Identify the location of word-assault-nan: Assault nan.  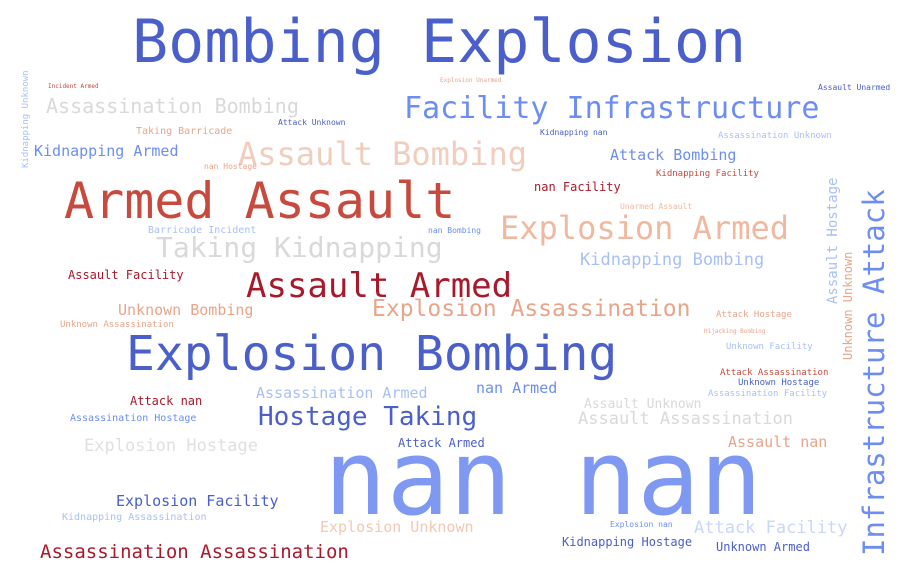
(778, 442).